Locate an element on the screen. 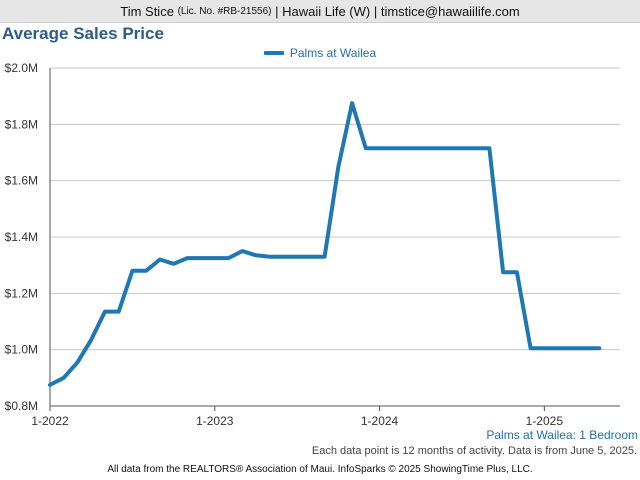  chart-caption: Palms at Wailea: 1 Bedroom is located at coordinates (562, 435).